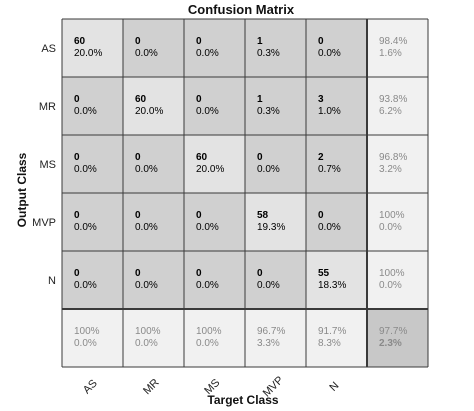  Describe the element at coordinates (393, 41) in the screenshot. I see `row-correct-label: 98.4%` at that location.